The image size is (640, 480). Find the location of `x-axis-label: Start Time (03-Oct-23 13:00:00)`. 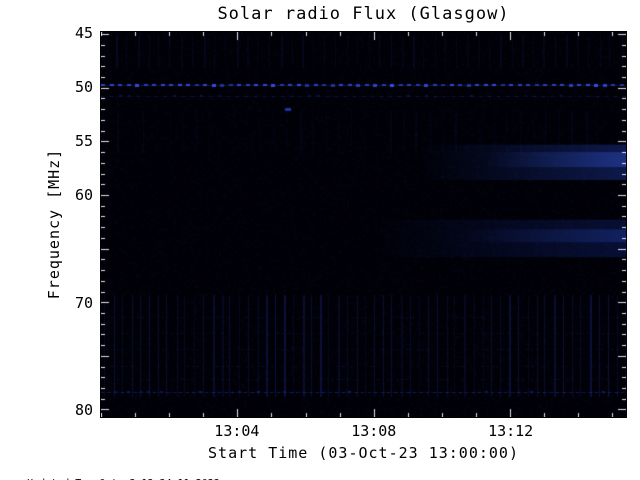

x-axis-label: Start Time (03-Oct-23 13:00:00) is located at coordinates (363, 453).